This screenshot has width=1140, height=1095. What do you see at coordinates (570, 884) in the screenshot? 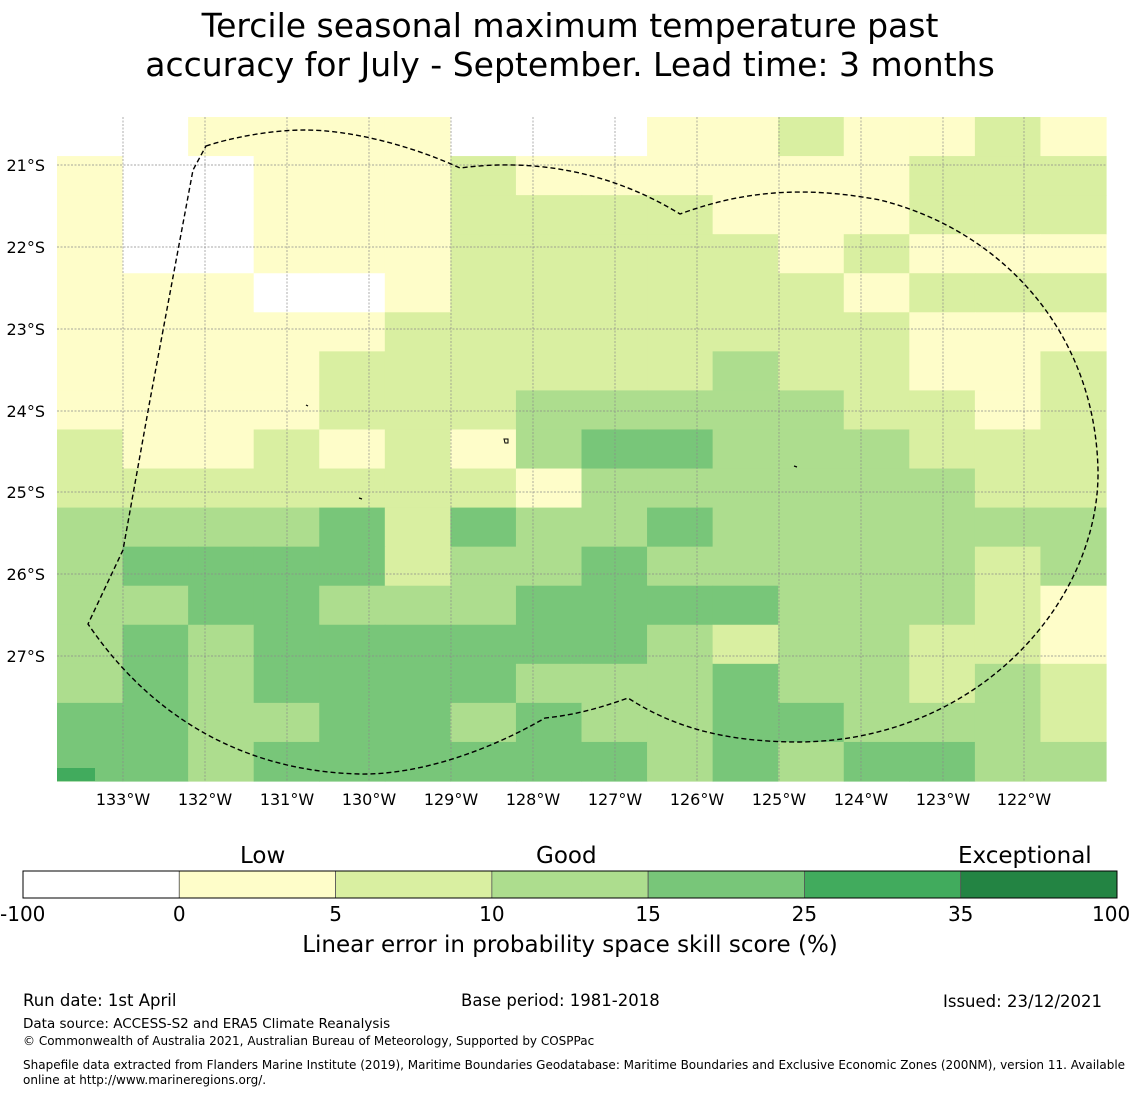
I see `colorbar` at bounding box center [570, 884].